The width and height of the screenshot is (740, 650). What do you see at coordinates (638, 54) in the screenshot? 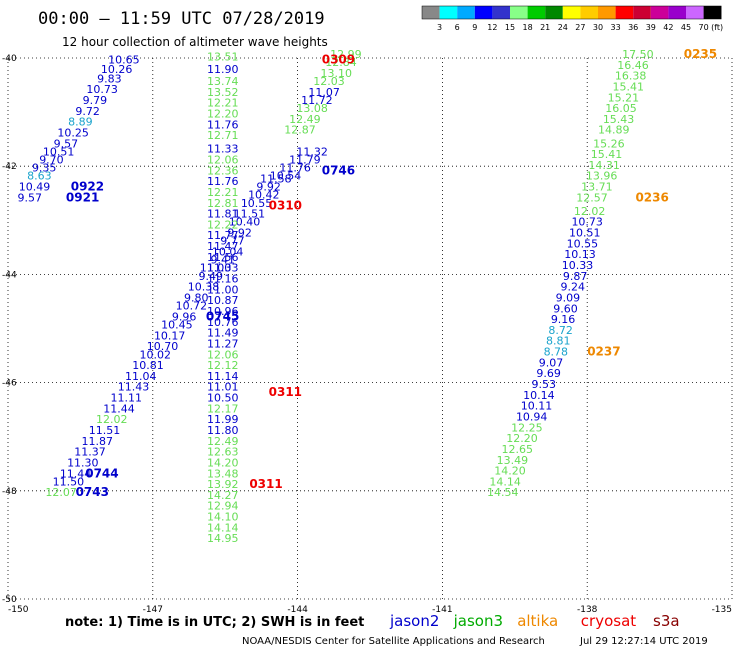
I see `swh-value: 17.50` at bounding box center [638, 54].